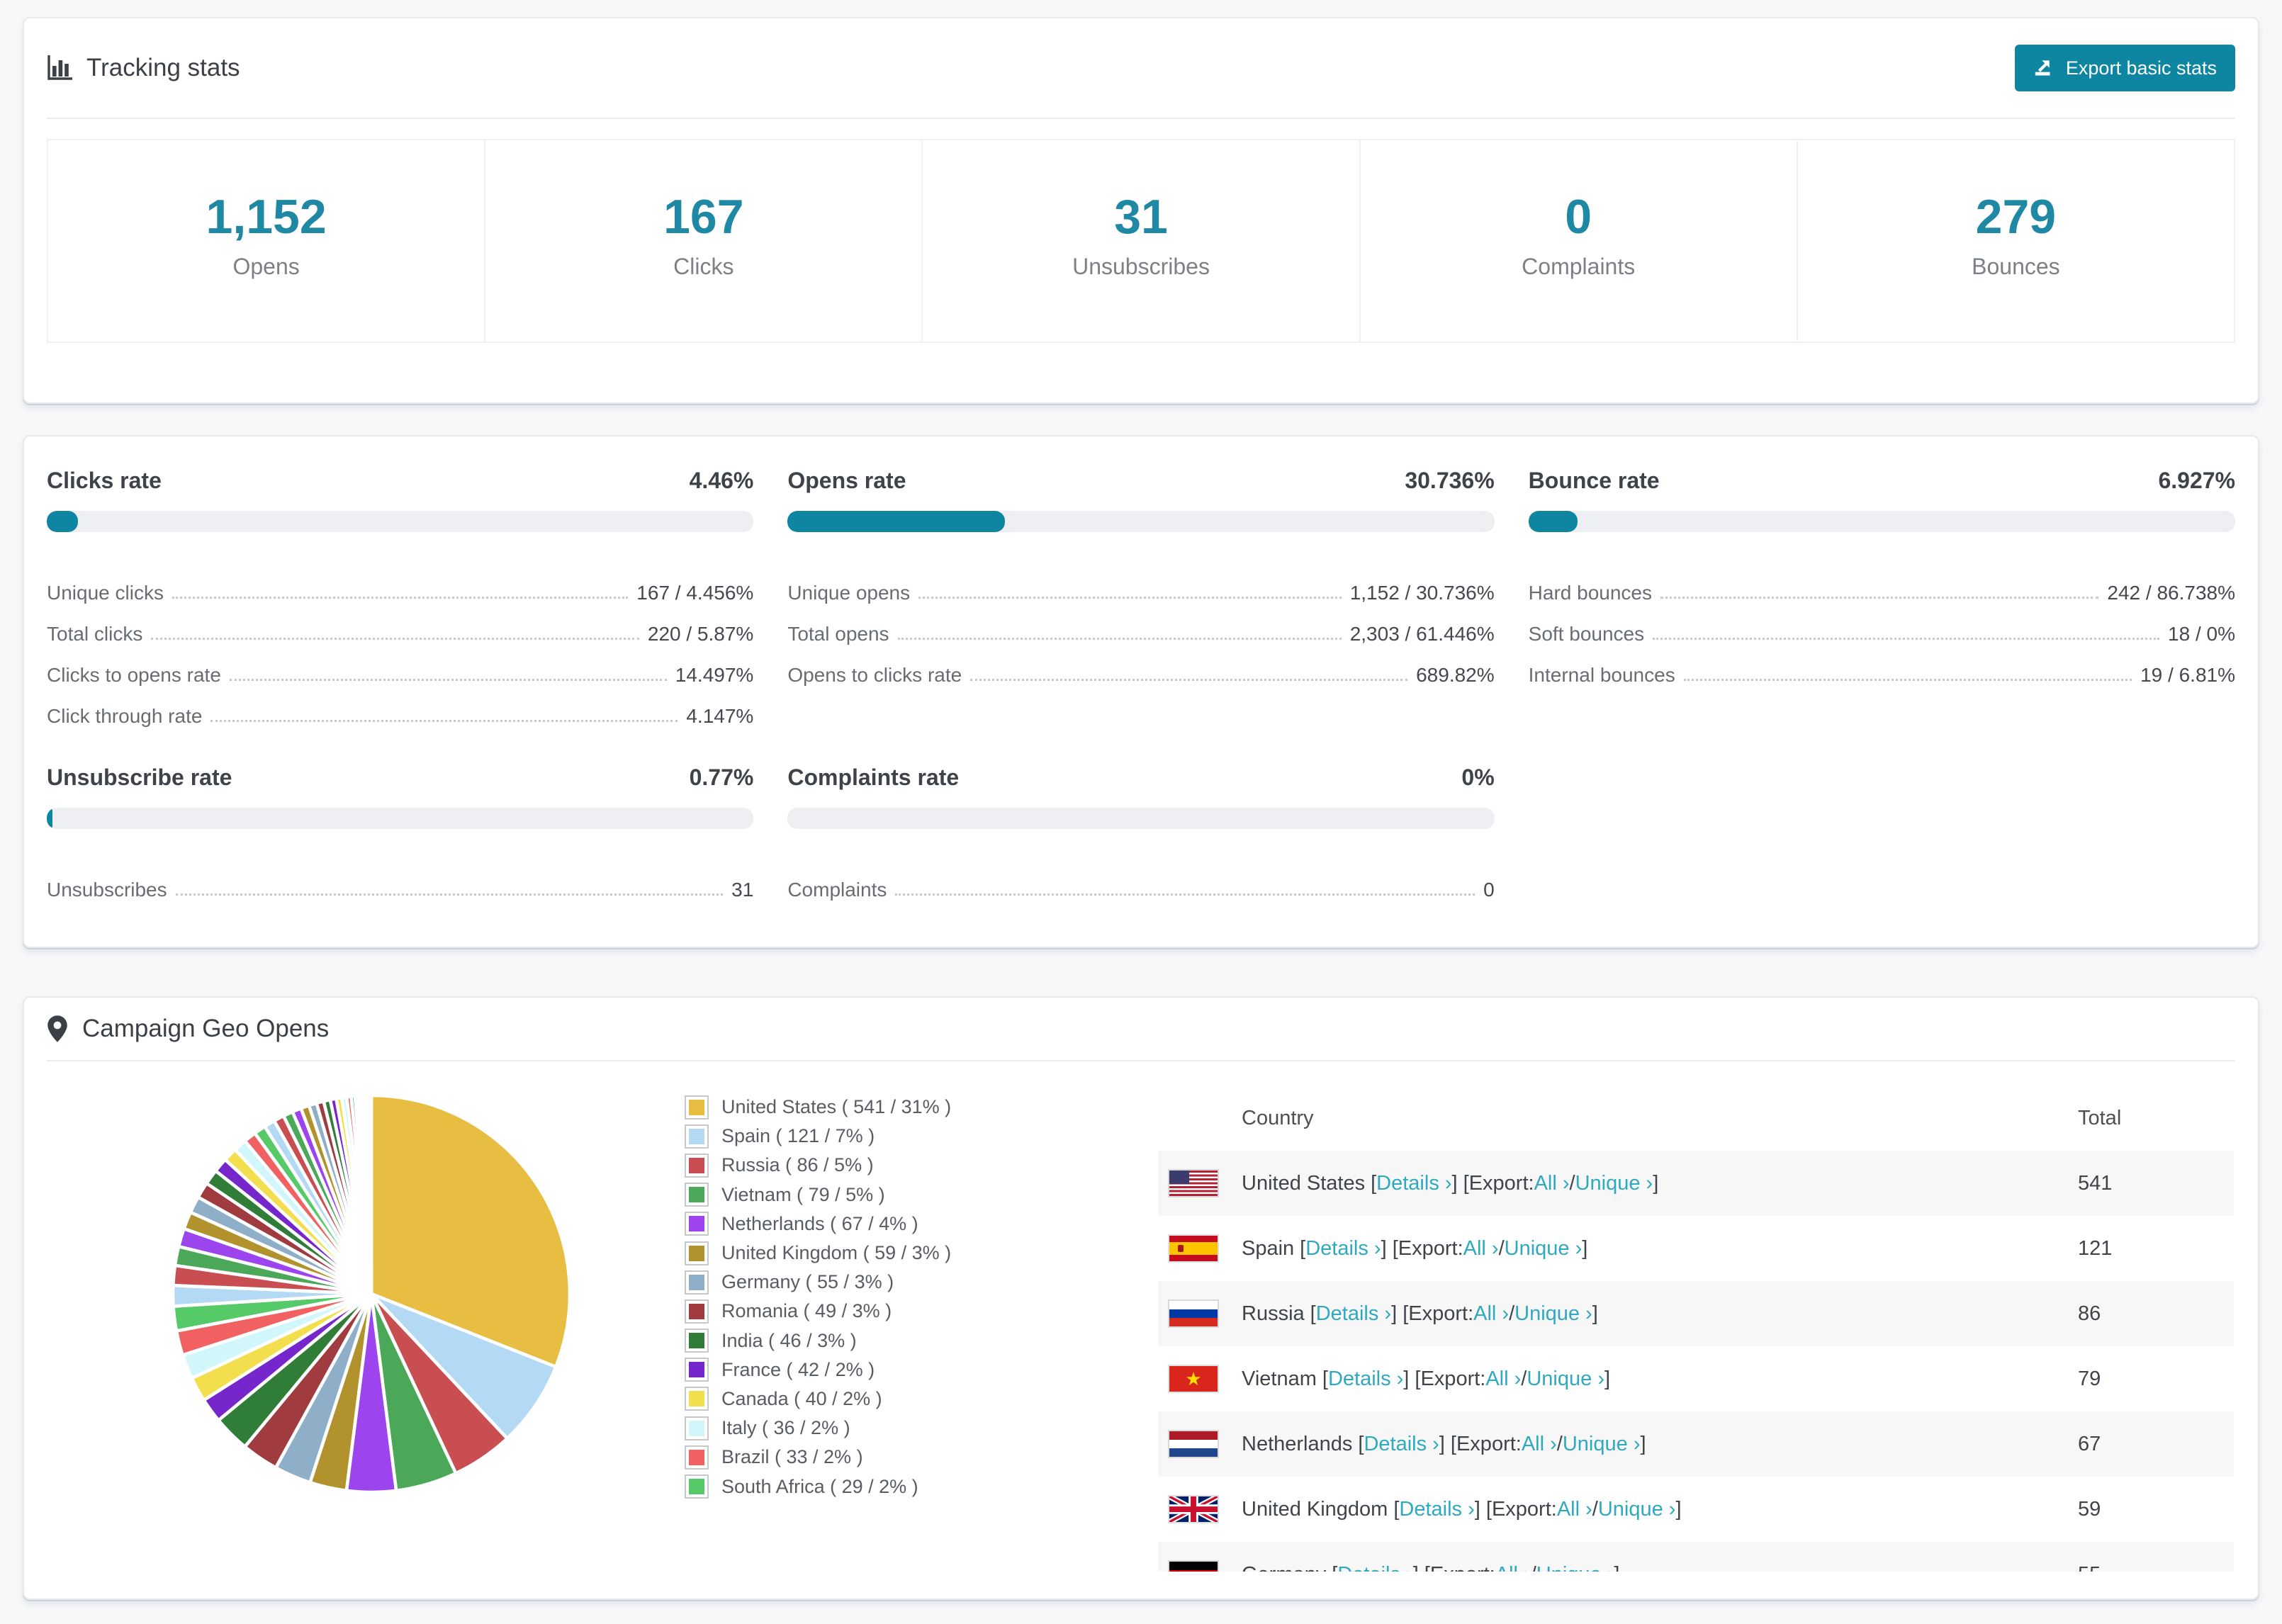  I want to click on progress-bar, so click(1141, 521).